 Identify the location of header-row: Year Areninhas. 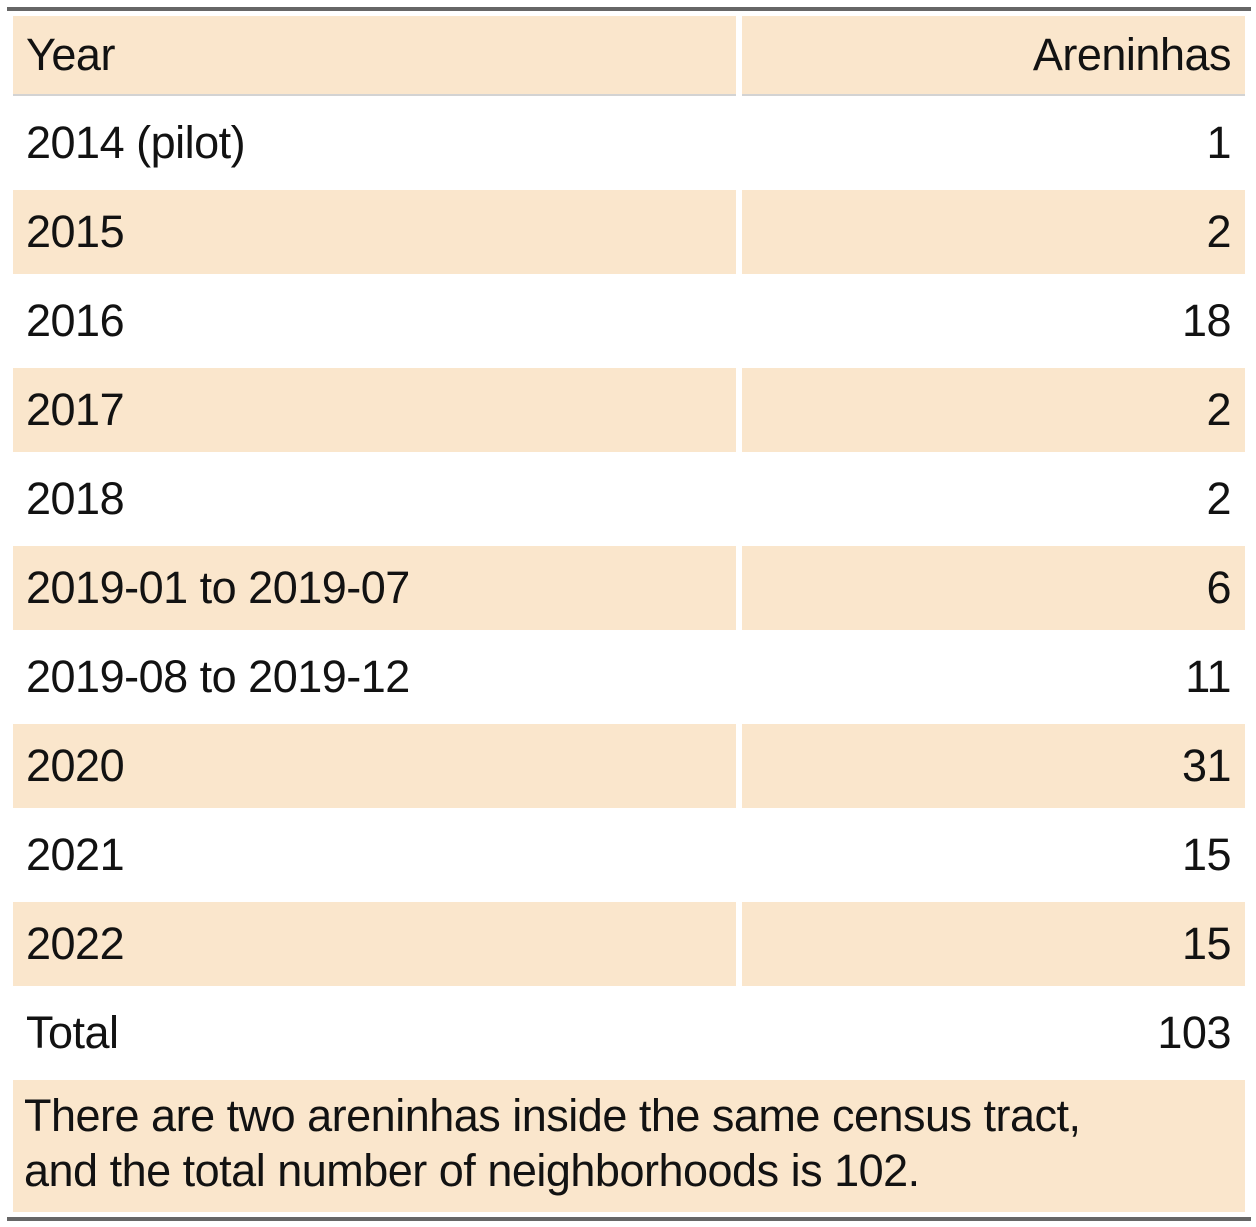
(629, 56).